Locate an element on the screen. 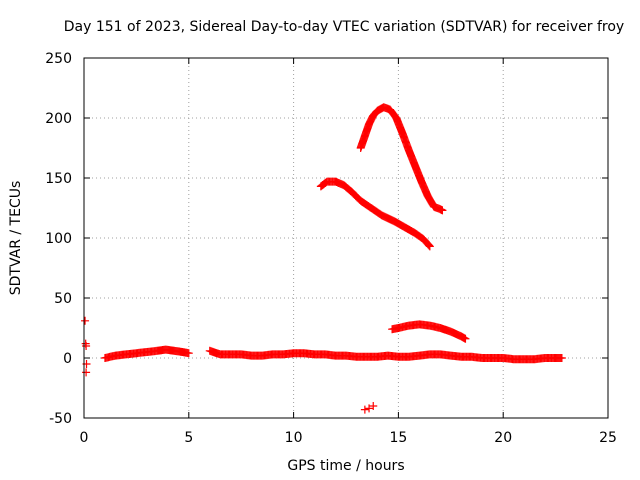 The width and height of the screenshot is (640, 480). y-tick-labels: -50 0 50 100 150 200 250 is located at coordinates (58, 239).